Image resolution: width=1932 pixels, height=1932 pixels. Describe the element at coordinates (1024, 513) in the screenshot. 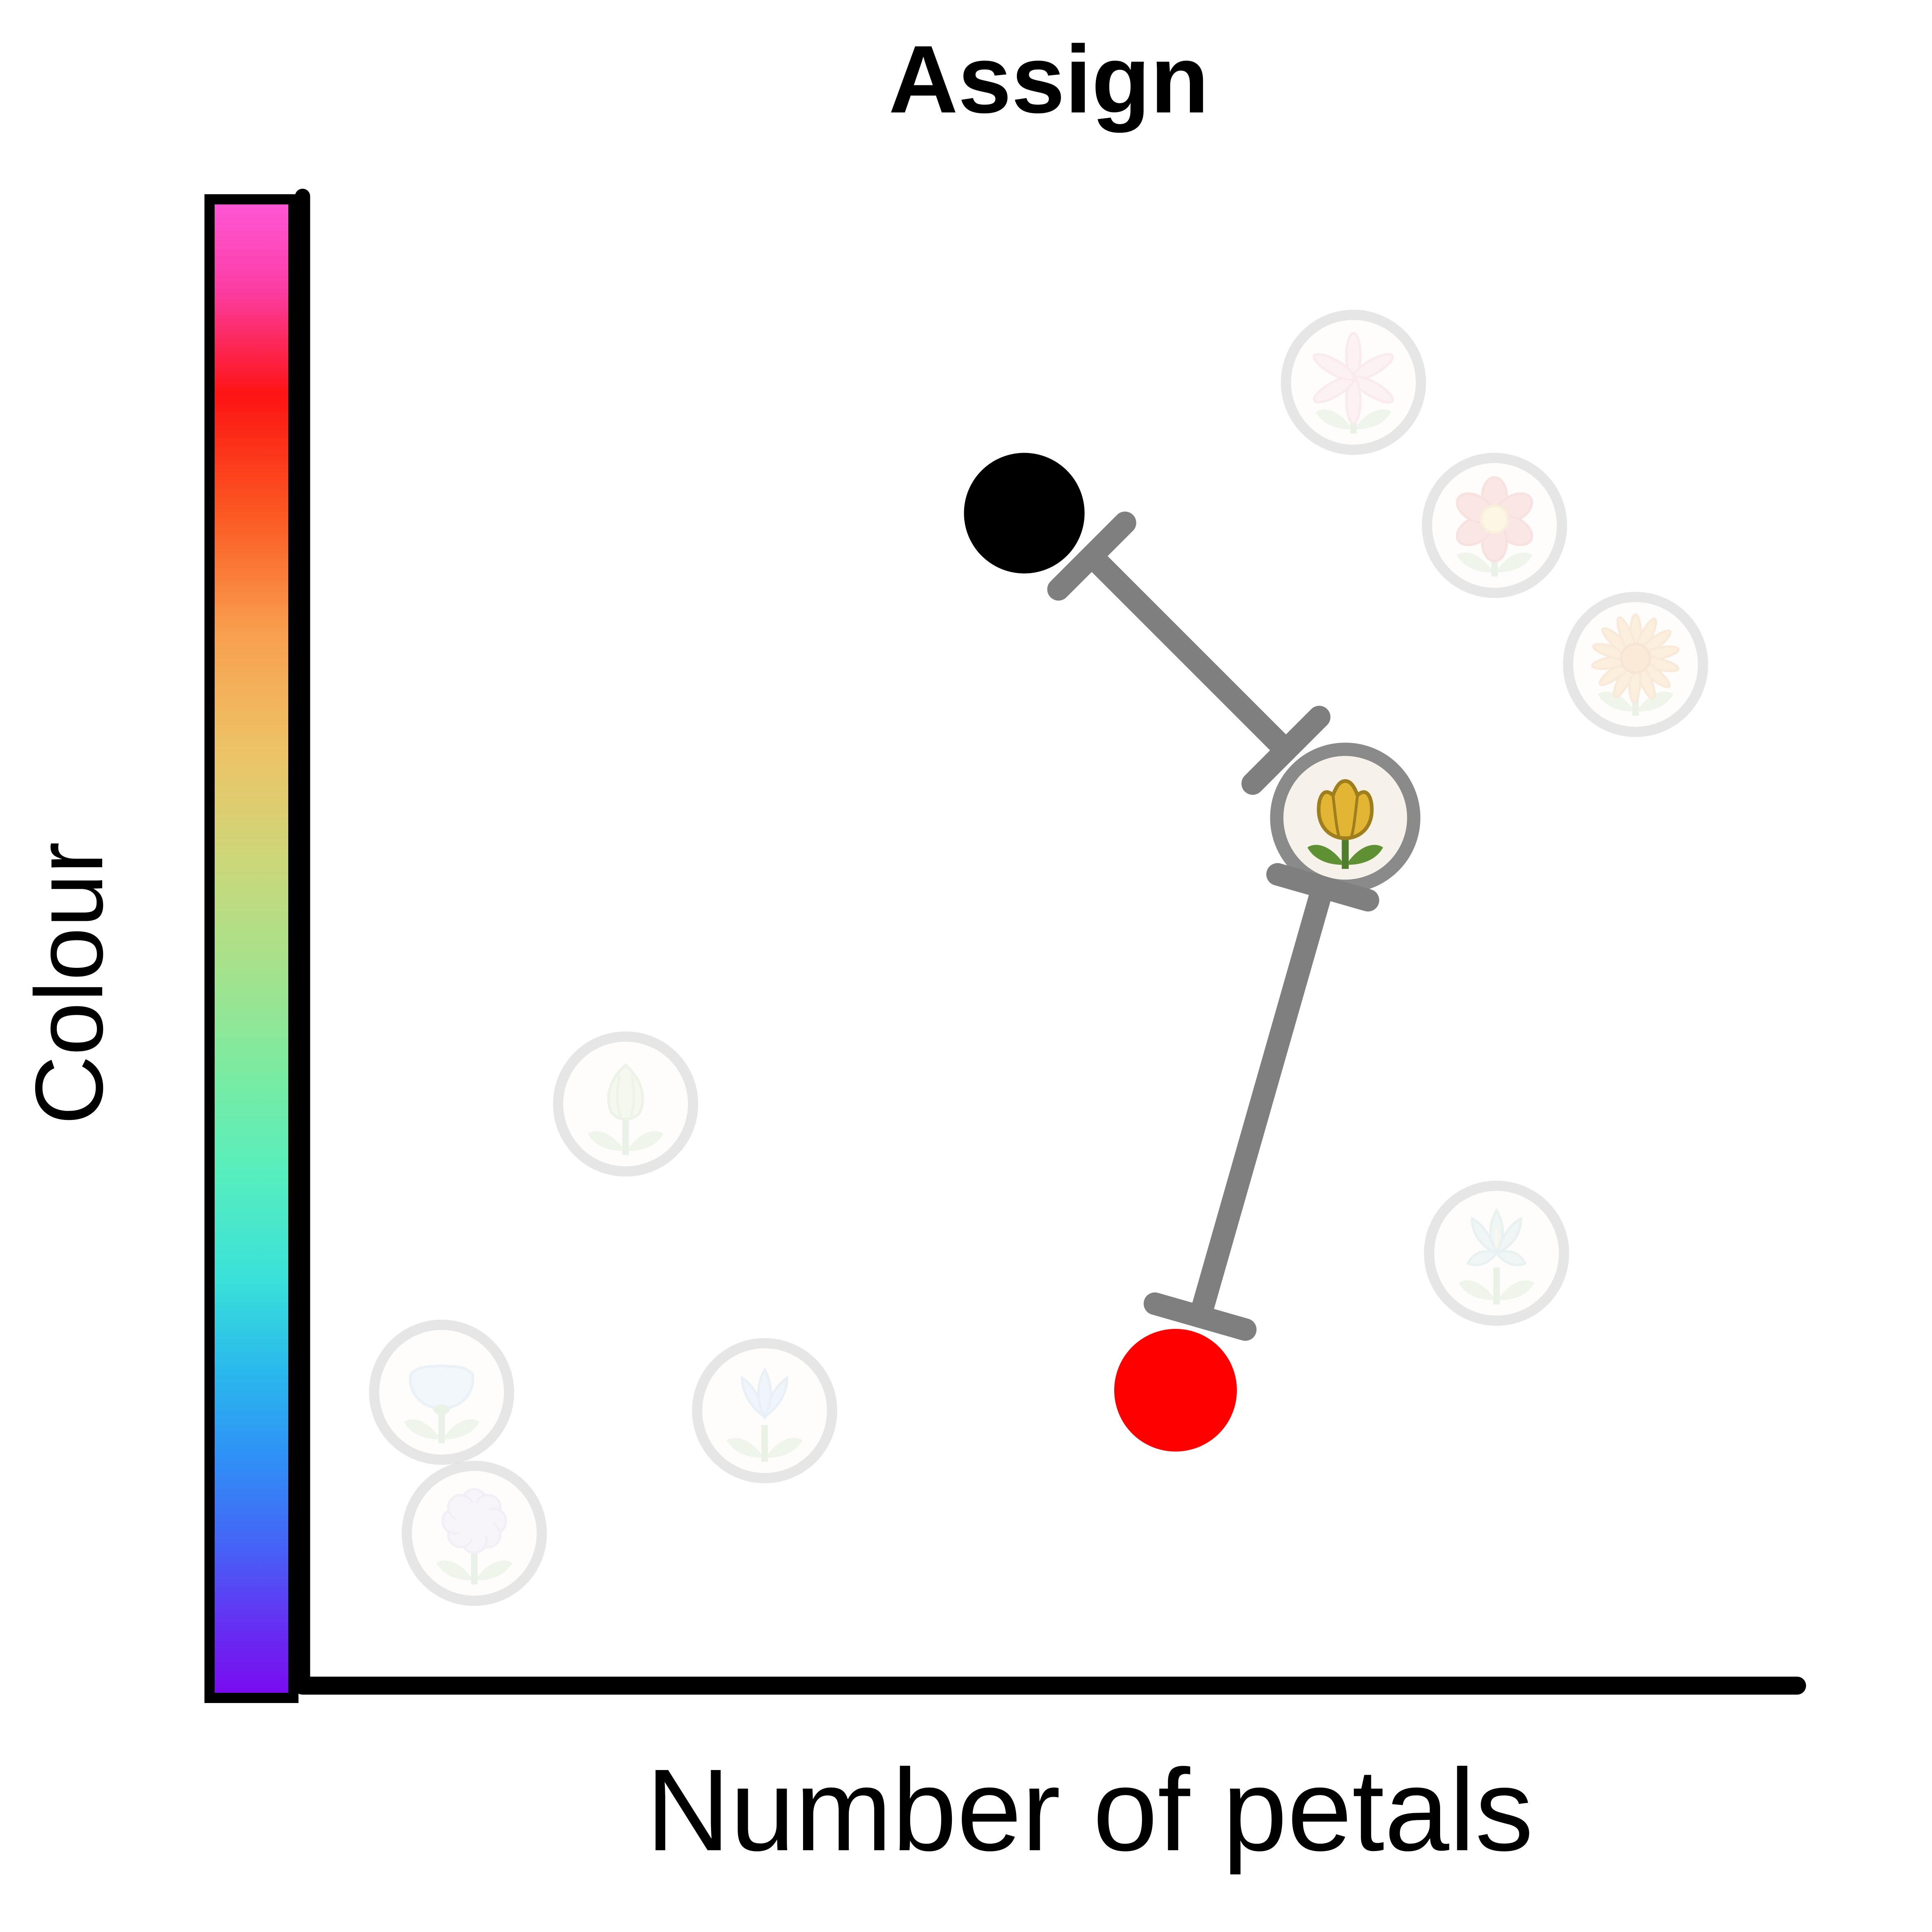

I see `black-centroid-point` at that location.